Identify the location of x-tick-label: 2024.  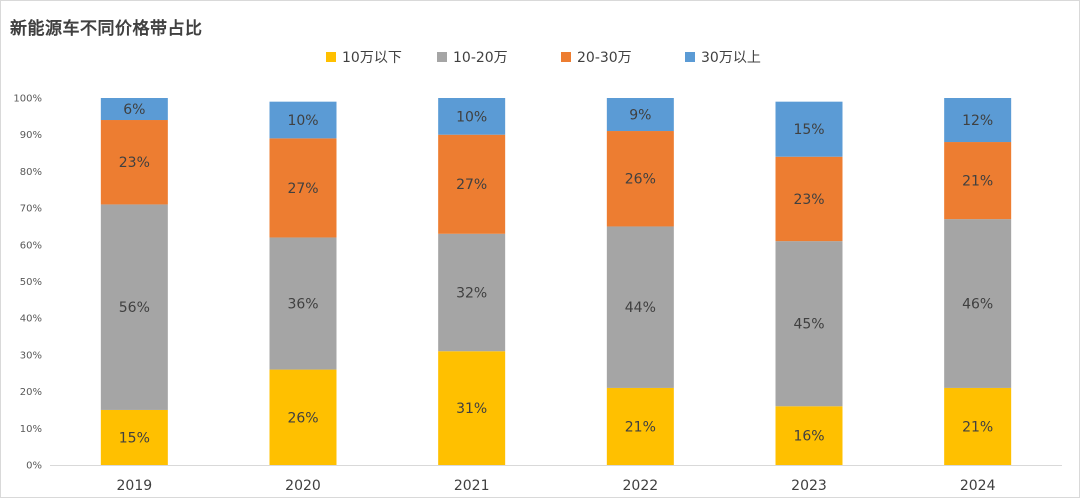
(978, 486).